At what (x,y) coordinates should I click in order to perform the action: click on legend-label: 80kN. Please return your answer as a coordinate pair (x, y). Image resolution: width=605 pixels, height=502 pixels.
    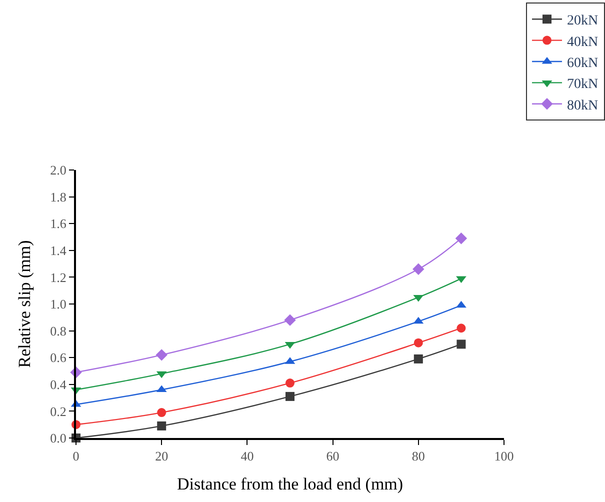
    Looking at the image, I should click on (582, 106).